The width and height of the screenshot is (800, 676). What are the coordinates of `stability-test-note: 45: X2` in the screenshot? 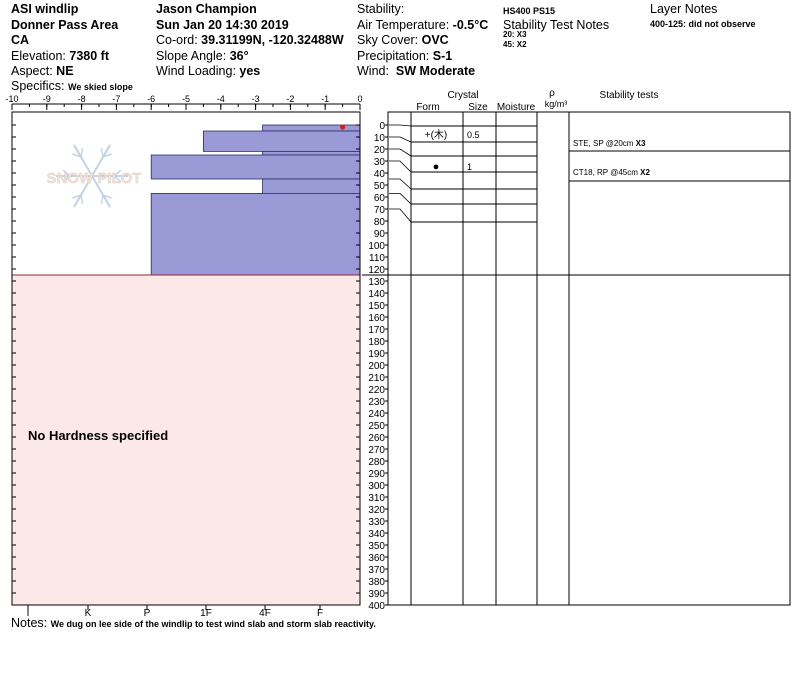 It's located at (515, 44).